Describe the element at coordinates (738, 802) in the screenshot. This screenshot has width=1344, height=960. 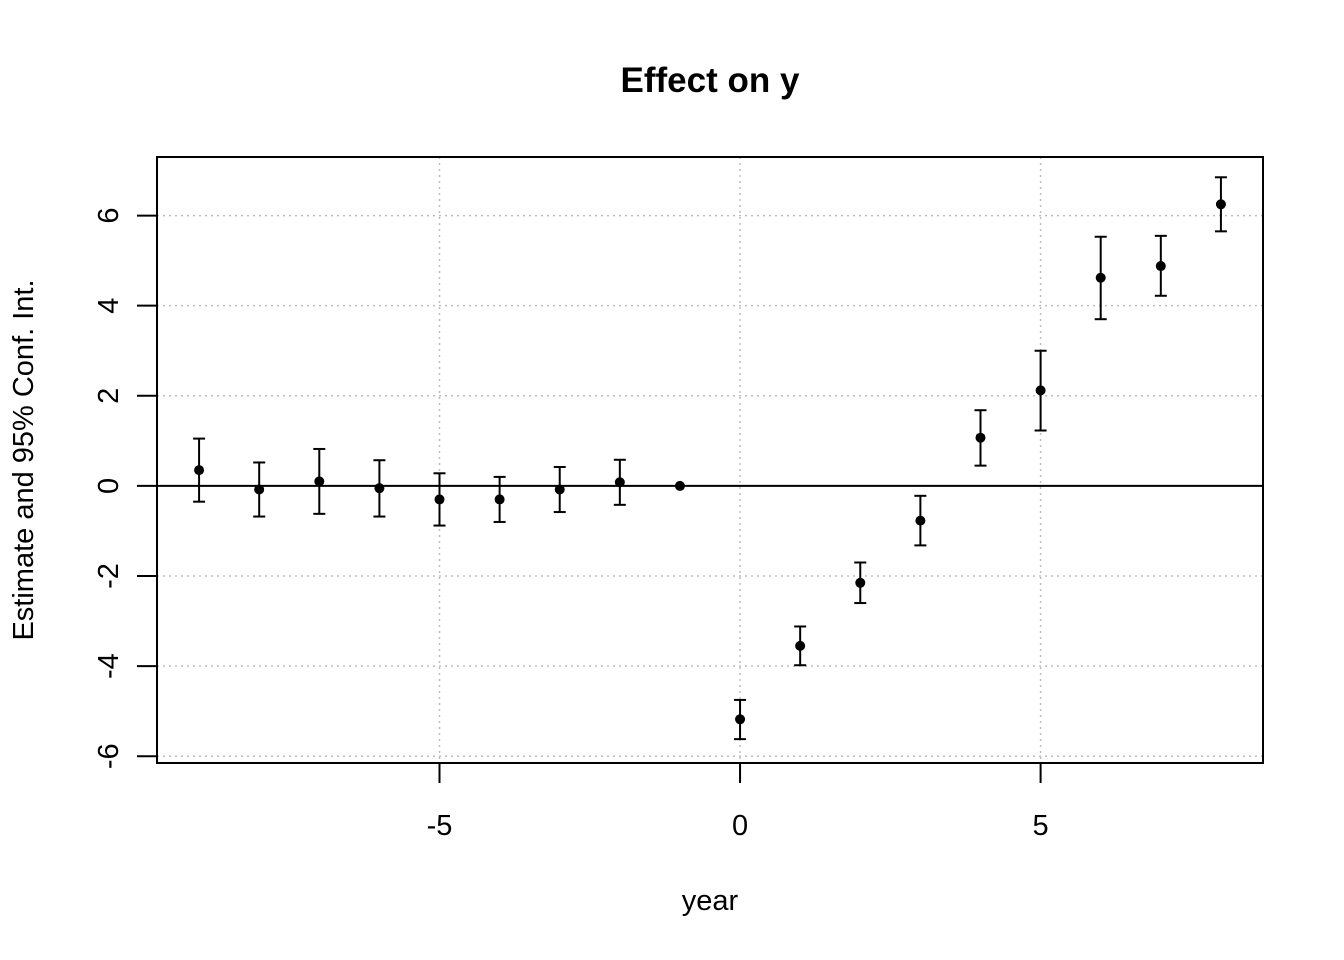
I see `x-axis: -5 0 5` at that location.